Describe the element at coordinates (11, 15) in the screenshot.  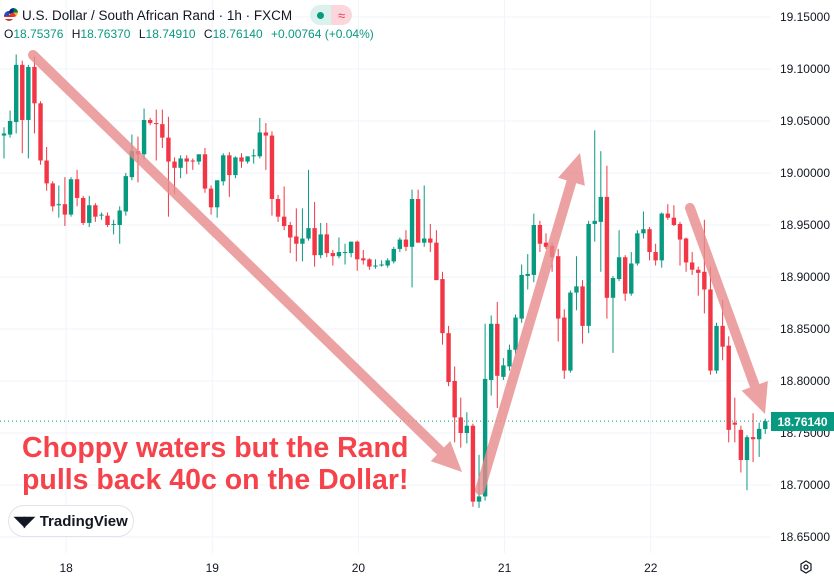
I see `usd-zar-flag-icon` at that location.